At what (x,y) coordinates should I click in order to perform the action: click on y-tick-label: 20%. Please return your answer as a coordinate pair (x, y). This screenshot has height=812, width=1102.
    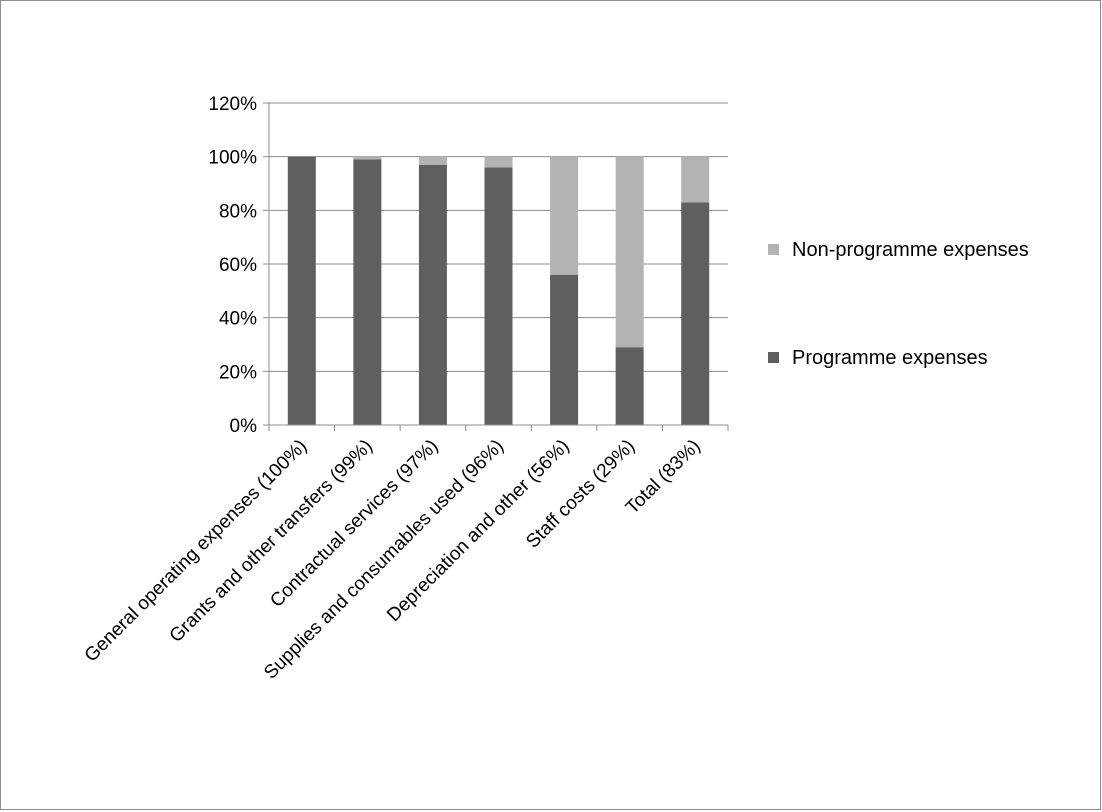
    Looking at the image, I should click on (238, 372).